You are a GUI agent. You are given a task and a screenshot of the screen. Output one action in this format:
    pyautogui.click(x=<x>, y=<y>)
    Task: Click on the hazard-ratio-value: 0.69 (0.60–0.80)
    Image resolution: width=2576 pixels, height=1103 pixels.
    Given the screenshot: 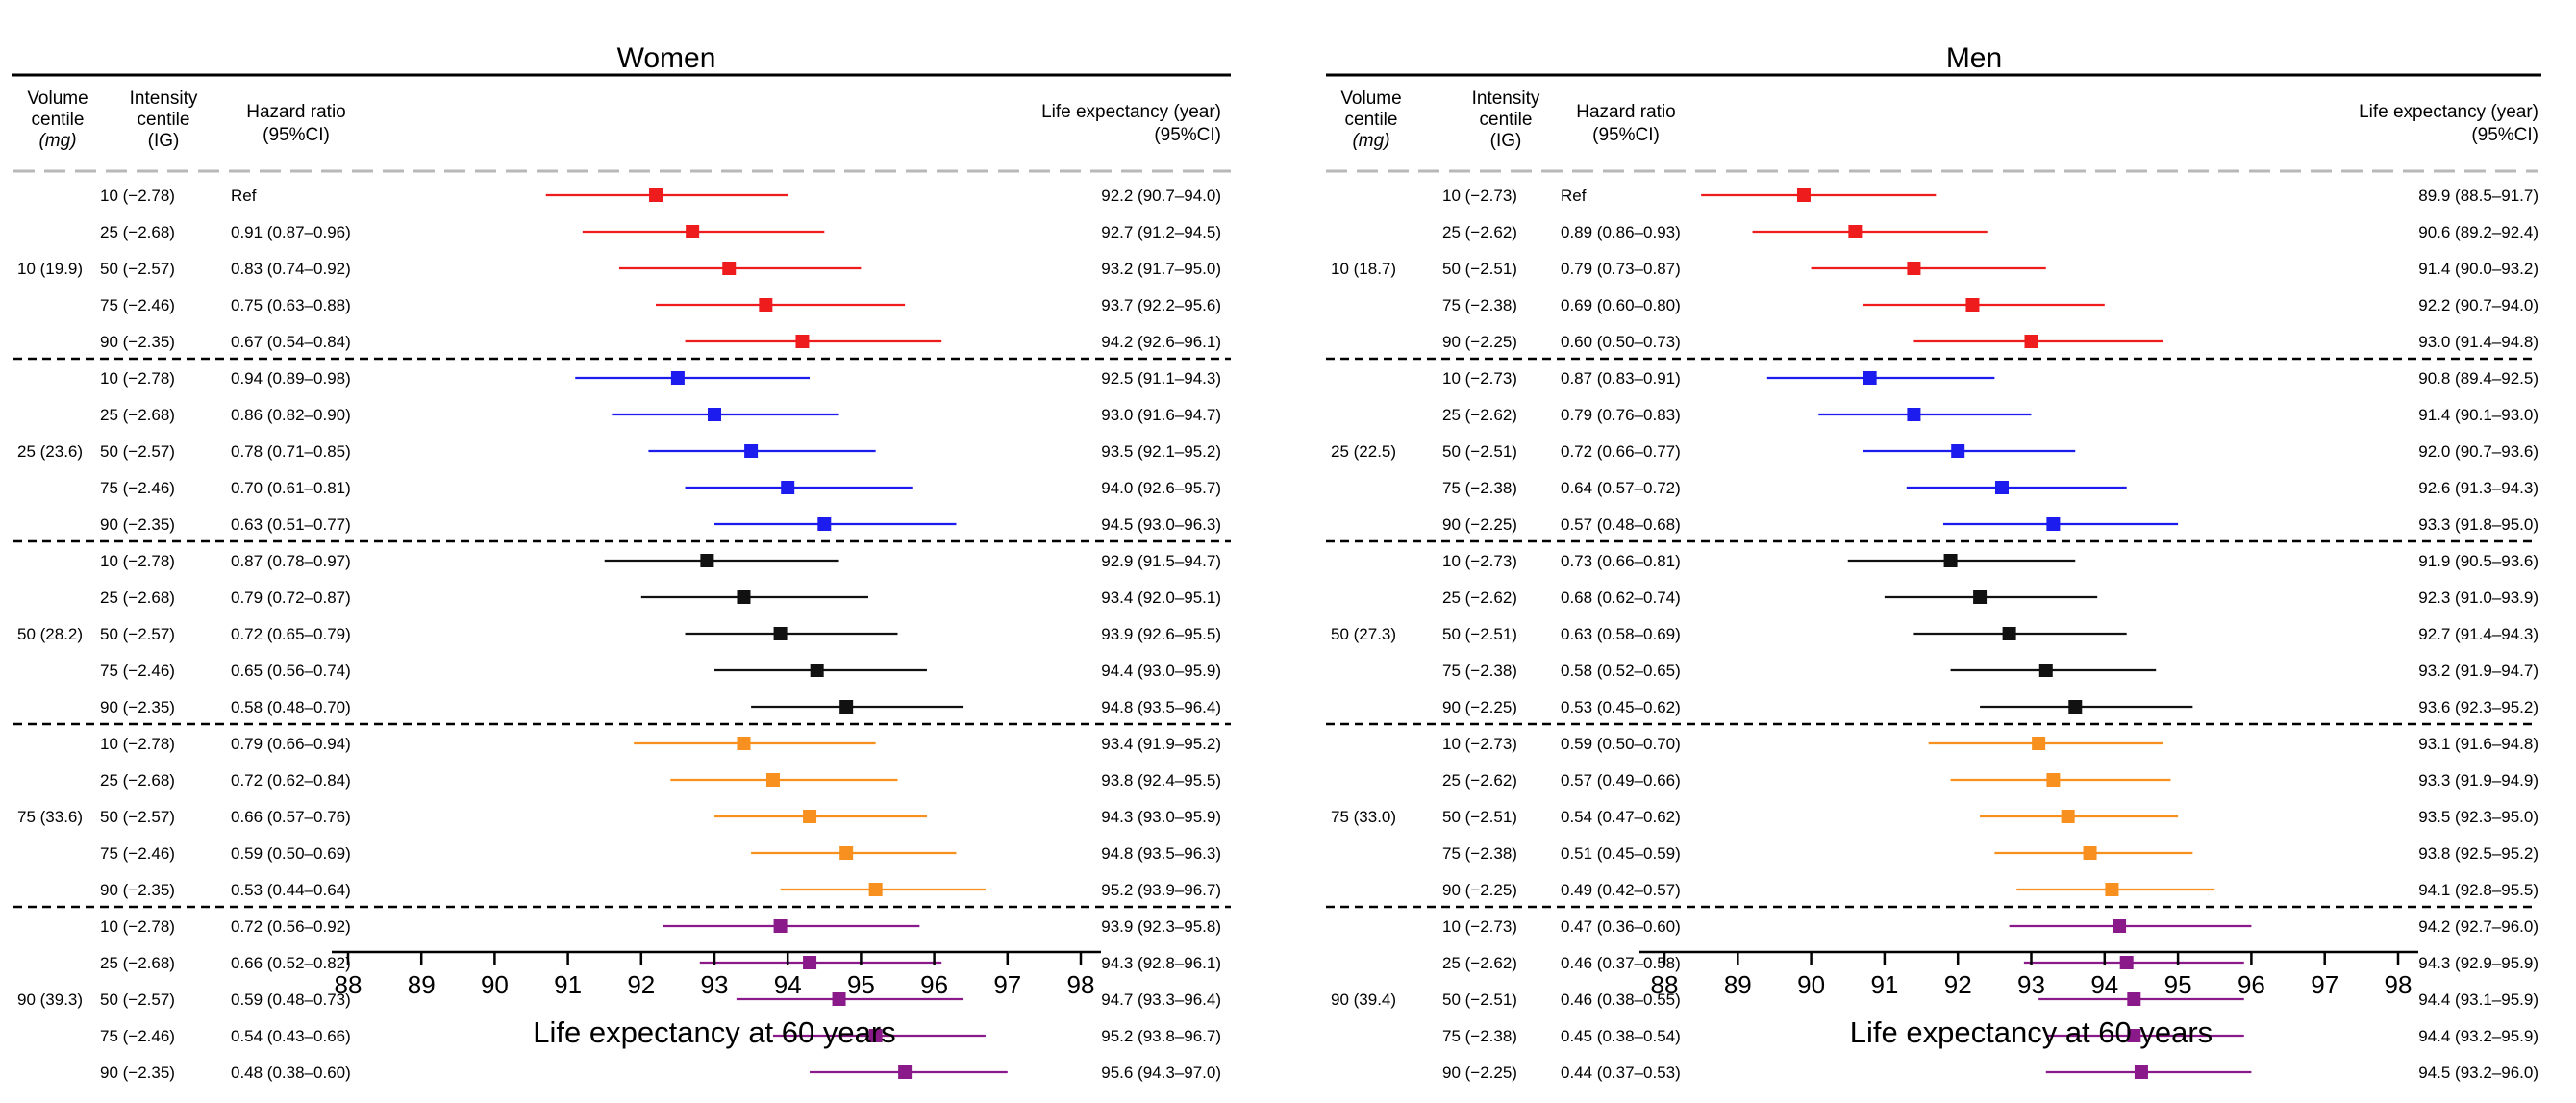 What is the action you would take?
    pyautogui.click(x=1621, y=305)
    